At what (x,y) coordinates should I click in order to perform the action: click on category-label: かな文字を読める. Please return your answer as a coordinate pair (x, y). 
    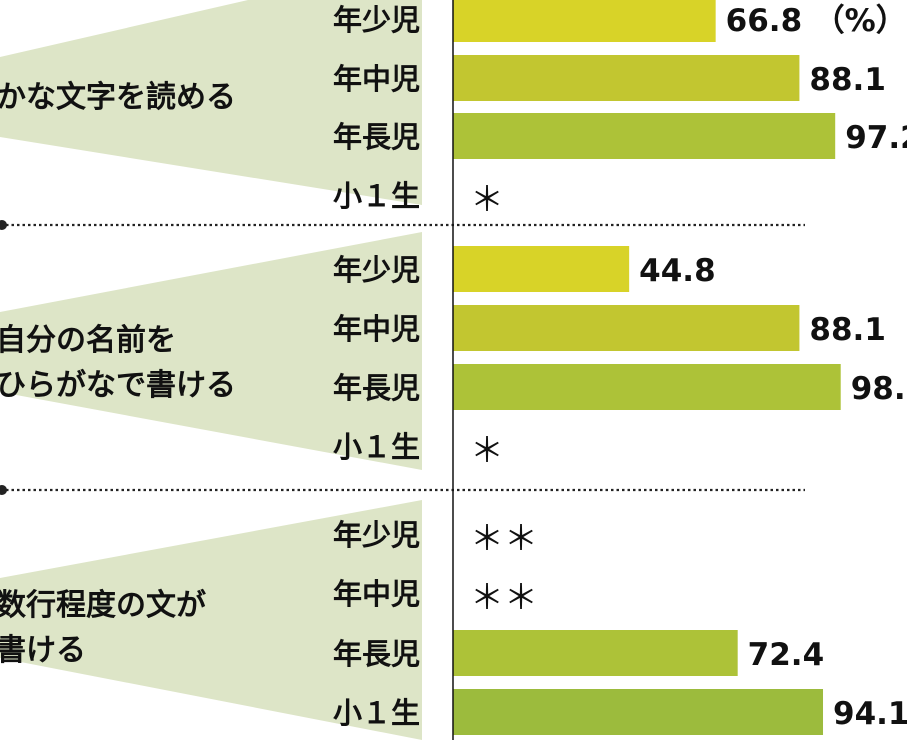
    Looking at the image, I should click on (118, 97).